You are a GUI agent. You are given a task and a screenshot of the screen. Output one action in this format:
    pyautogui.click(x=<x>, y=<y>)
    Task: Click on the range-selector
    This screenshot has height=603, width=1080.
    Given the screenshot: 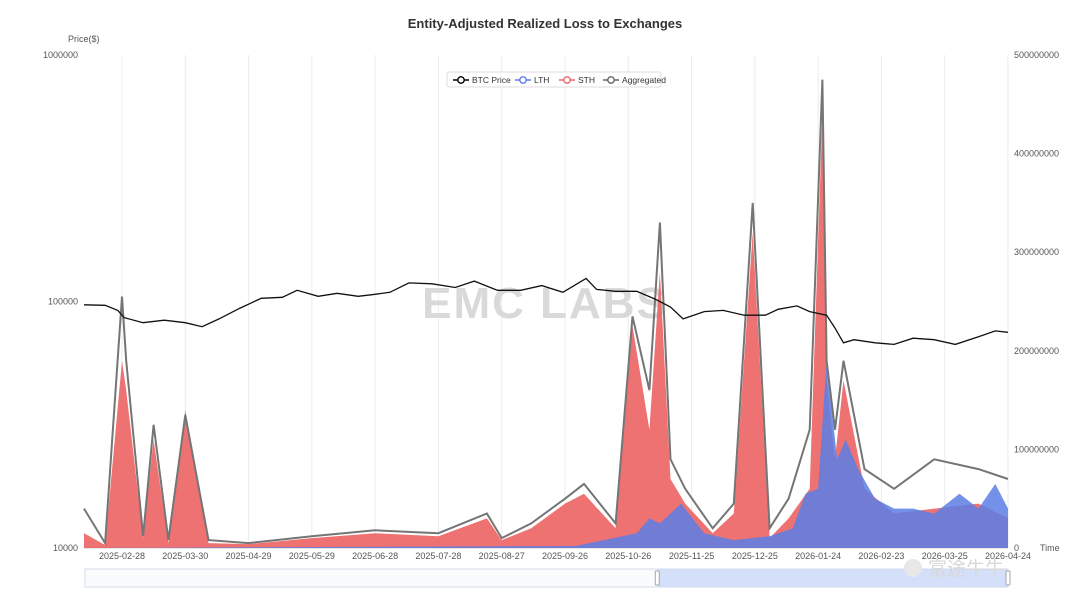 What is the action you would take?
    pyautogui.click(x=547, y=578)
    